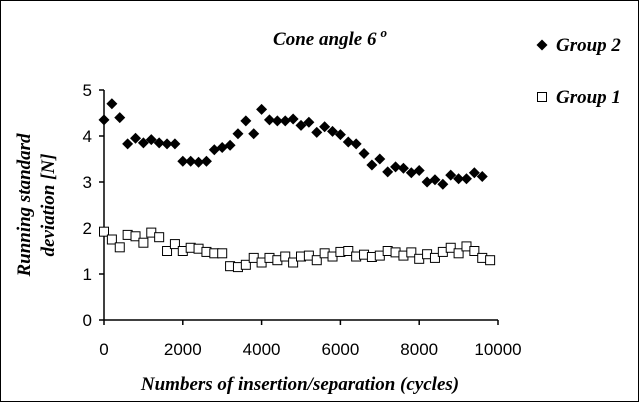  What do you see at coordinates (36, 205) in the screenshot?
I see `y-axis-label: Running standard deviation [N]` at bounding box center [36, 205].